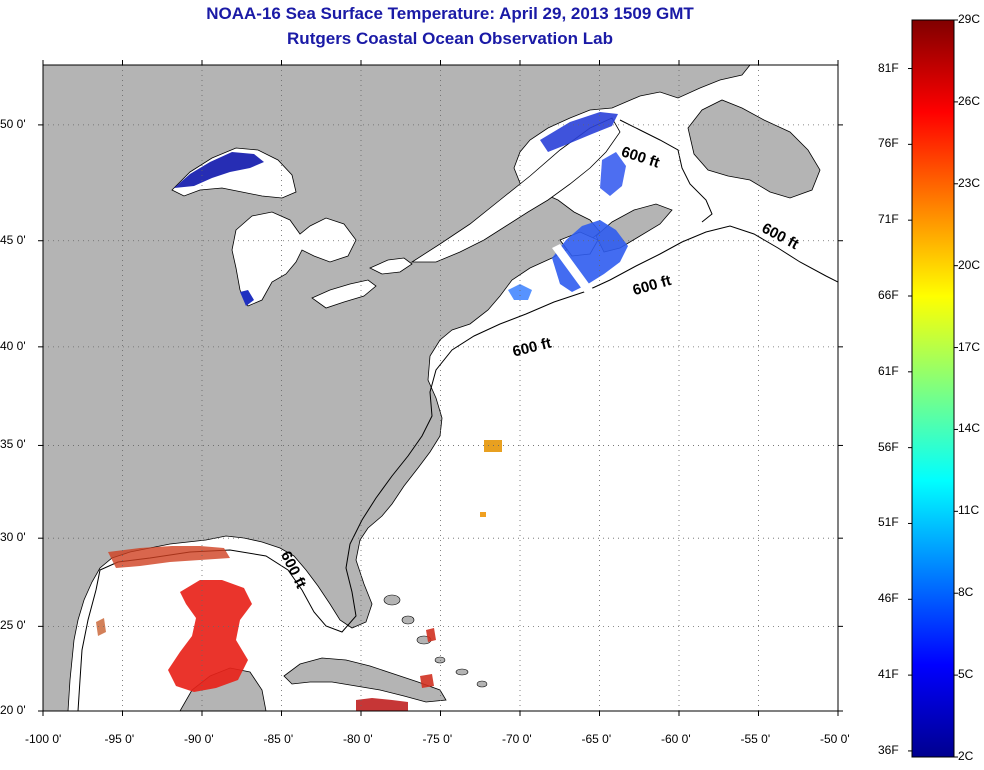 The height and width of the screenshot is (770, 984). I want to click on lake-erie, so click(344, 294).